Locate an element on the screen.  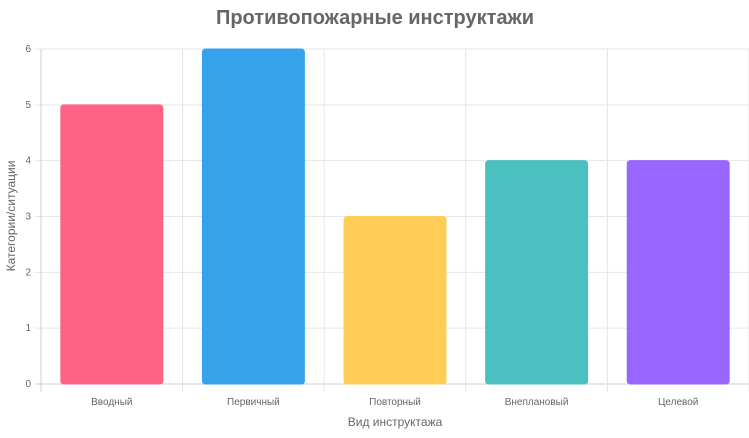
y-tick-label: 6 is located at coordinates (28, 49).